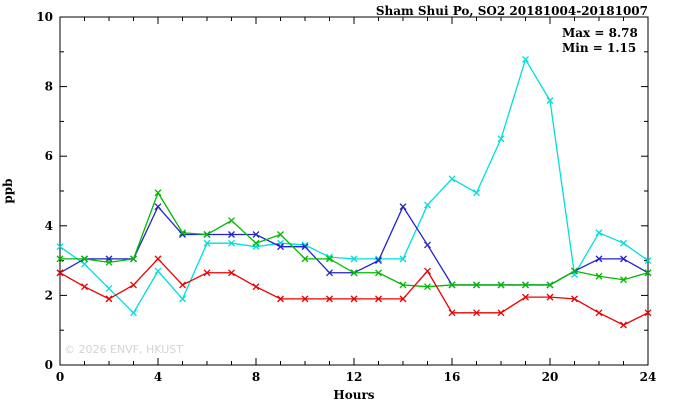 Image resolution: width=674 pixels, height=409 pixels. What do you see at coordinates (49, 226) in the screenshot?
I see `y-tick-label: 4` at bounding box center [49, 226].